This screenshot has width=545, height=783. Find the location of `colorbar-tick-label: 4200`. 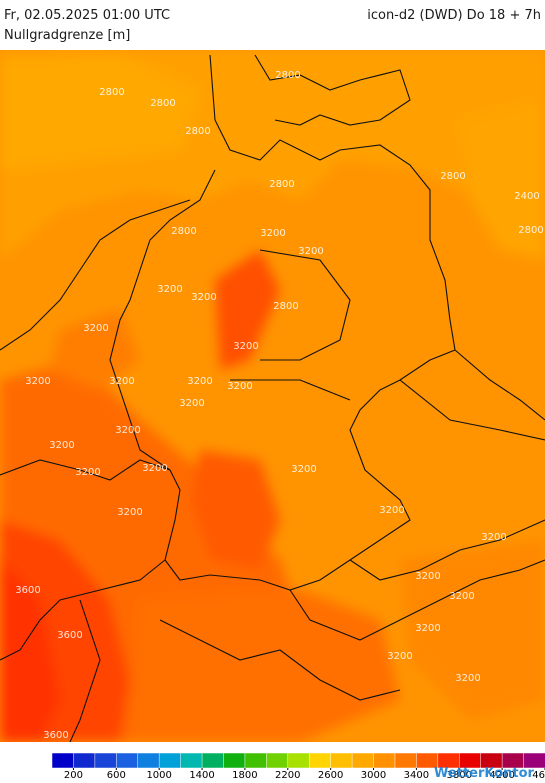

colorbar-tick-label: 4200 is located at coordinates (501, 775).